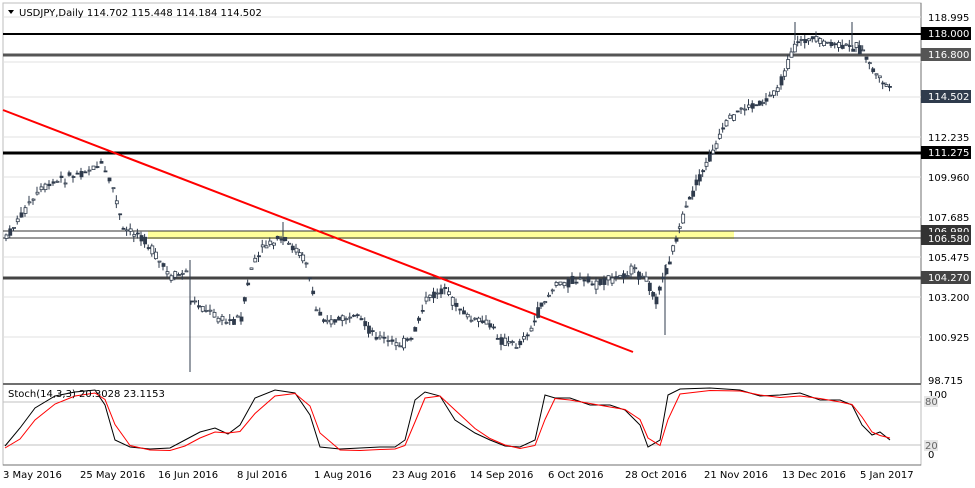  What do you see at coordinates (887, 475) in the screenshot?
I see `time-label: 5 Jan 2017` at bounding box center [887, 475].